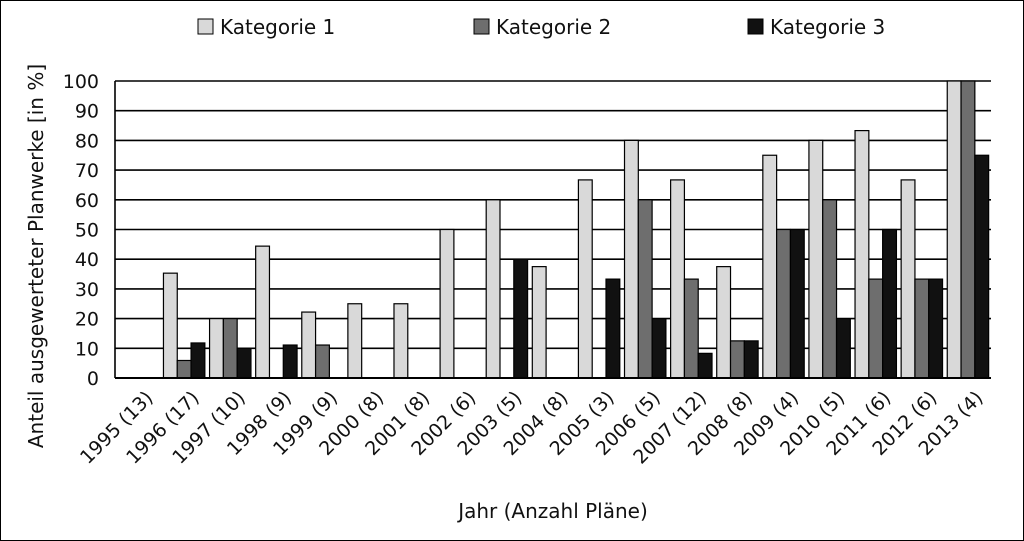 This screenshot has height=541, width=1024. What do you see at coordinates (87, 171) in the screenshot?
I see `y-tick-label: 70` at bounding box center [87, 171].